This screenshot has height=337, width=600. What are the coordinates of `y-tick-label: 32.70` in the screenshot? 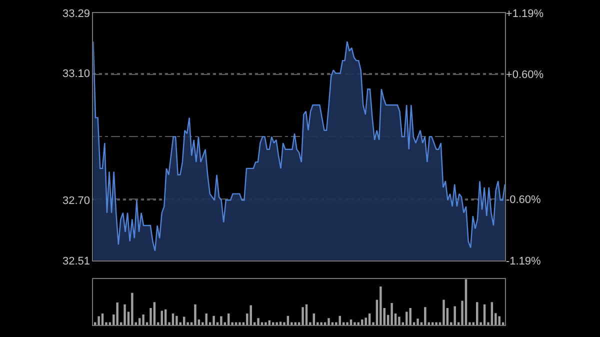 It's located at (76, 201).